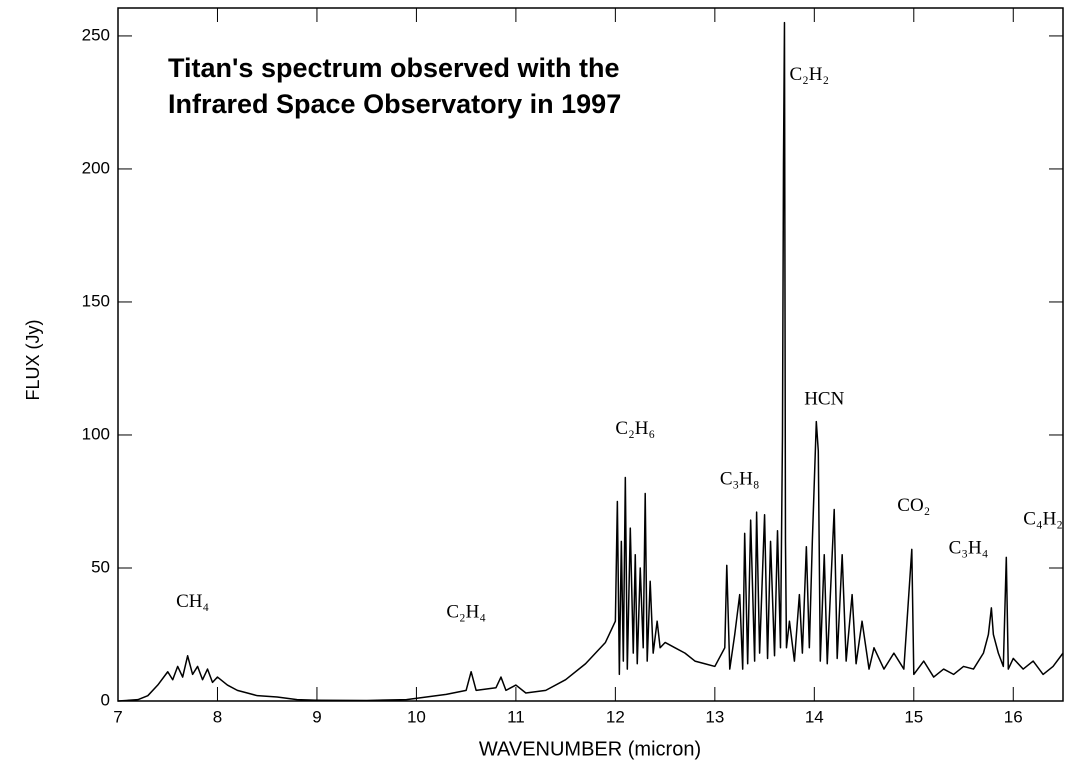 This screenshot has width=1072, height=764. Describe the element at coordinates (1043, 518) in the screenshot. I see `annotation: C₄H₂` at that location.